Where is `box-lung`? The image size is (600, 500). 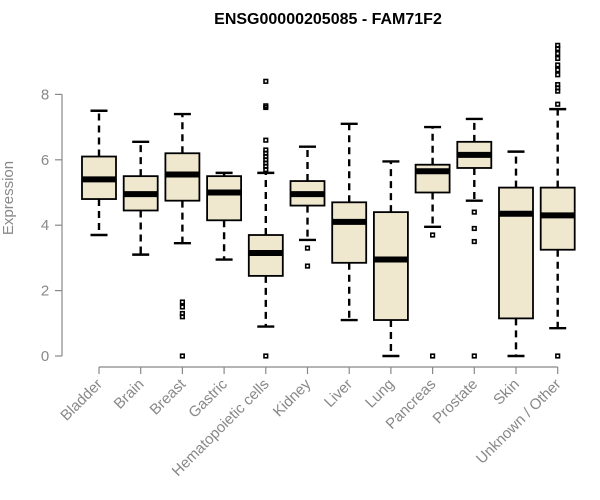 box-lung is located at coordinates (390, 259).